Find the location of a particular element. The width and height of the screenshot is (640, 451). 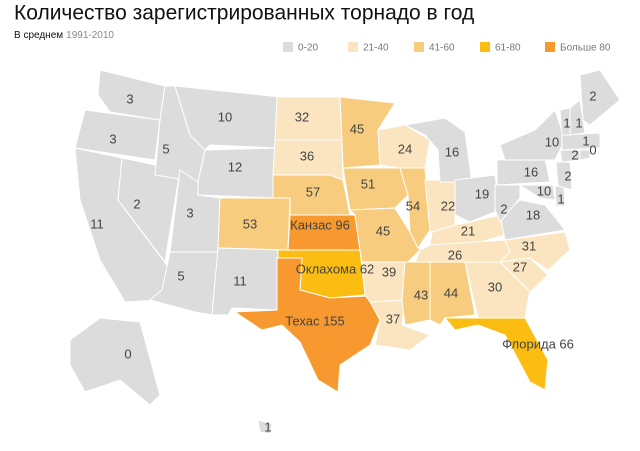

state-label: 57 is located at coordinates (313, 191).